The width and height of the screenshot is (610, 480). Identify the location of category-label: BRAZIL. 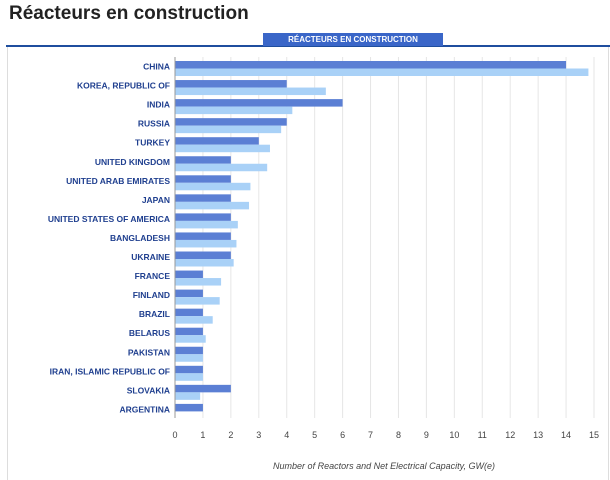
(154, 314).